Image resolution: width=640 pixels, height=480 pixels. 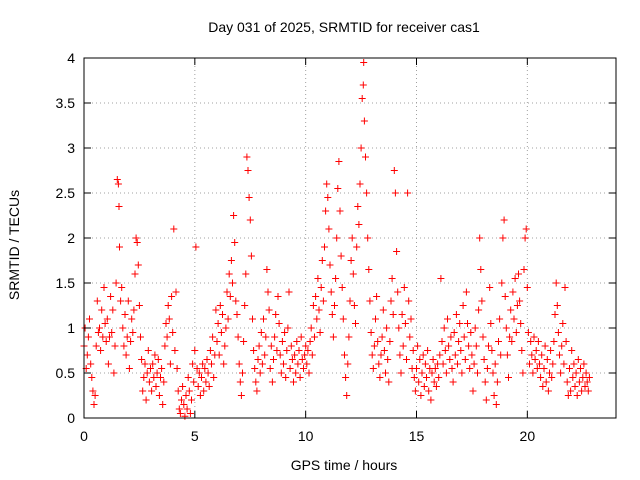 I want to click on x-axis-label: GPS time / hours, so click(x=344, y=465).